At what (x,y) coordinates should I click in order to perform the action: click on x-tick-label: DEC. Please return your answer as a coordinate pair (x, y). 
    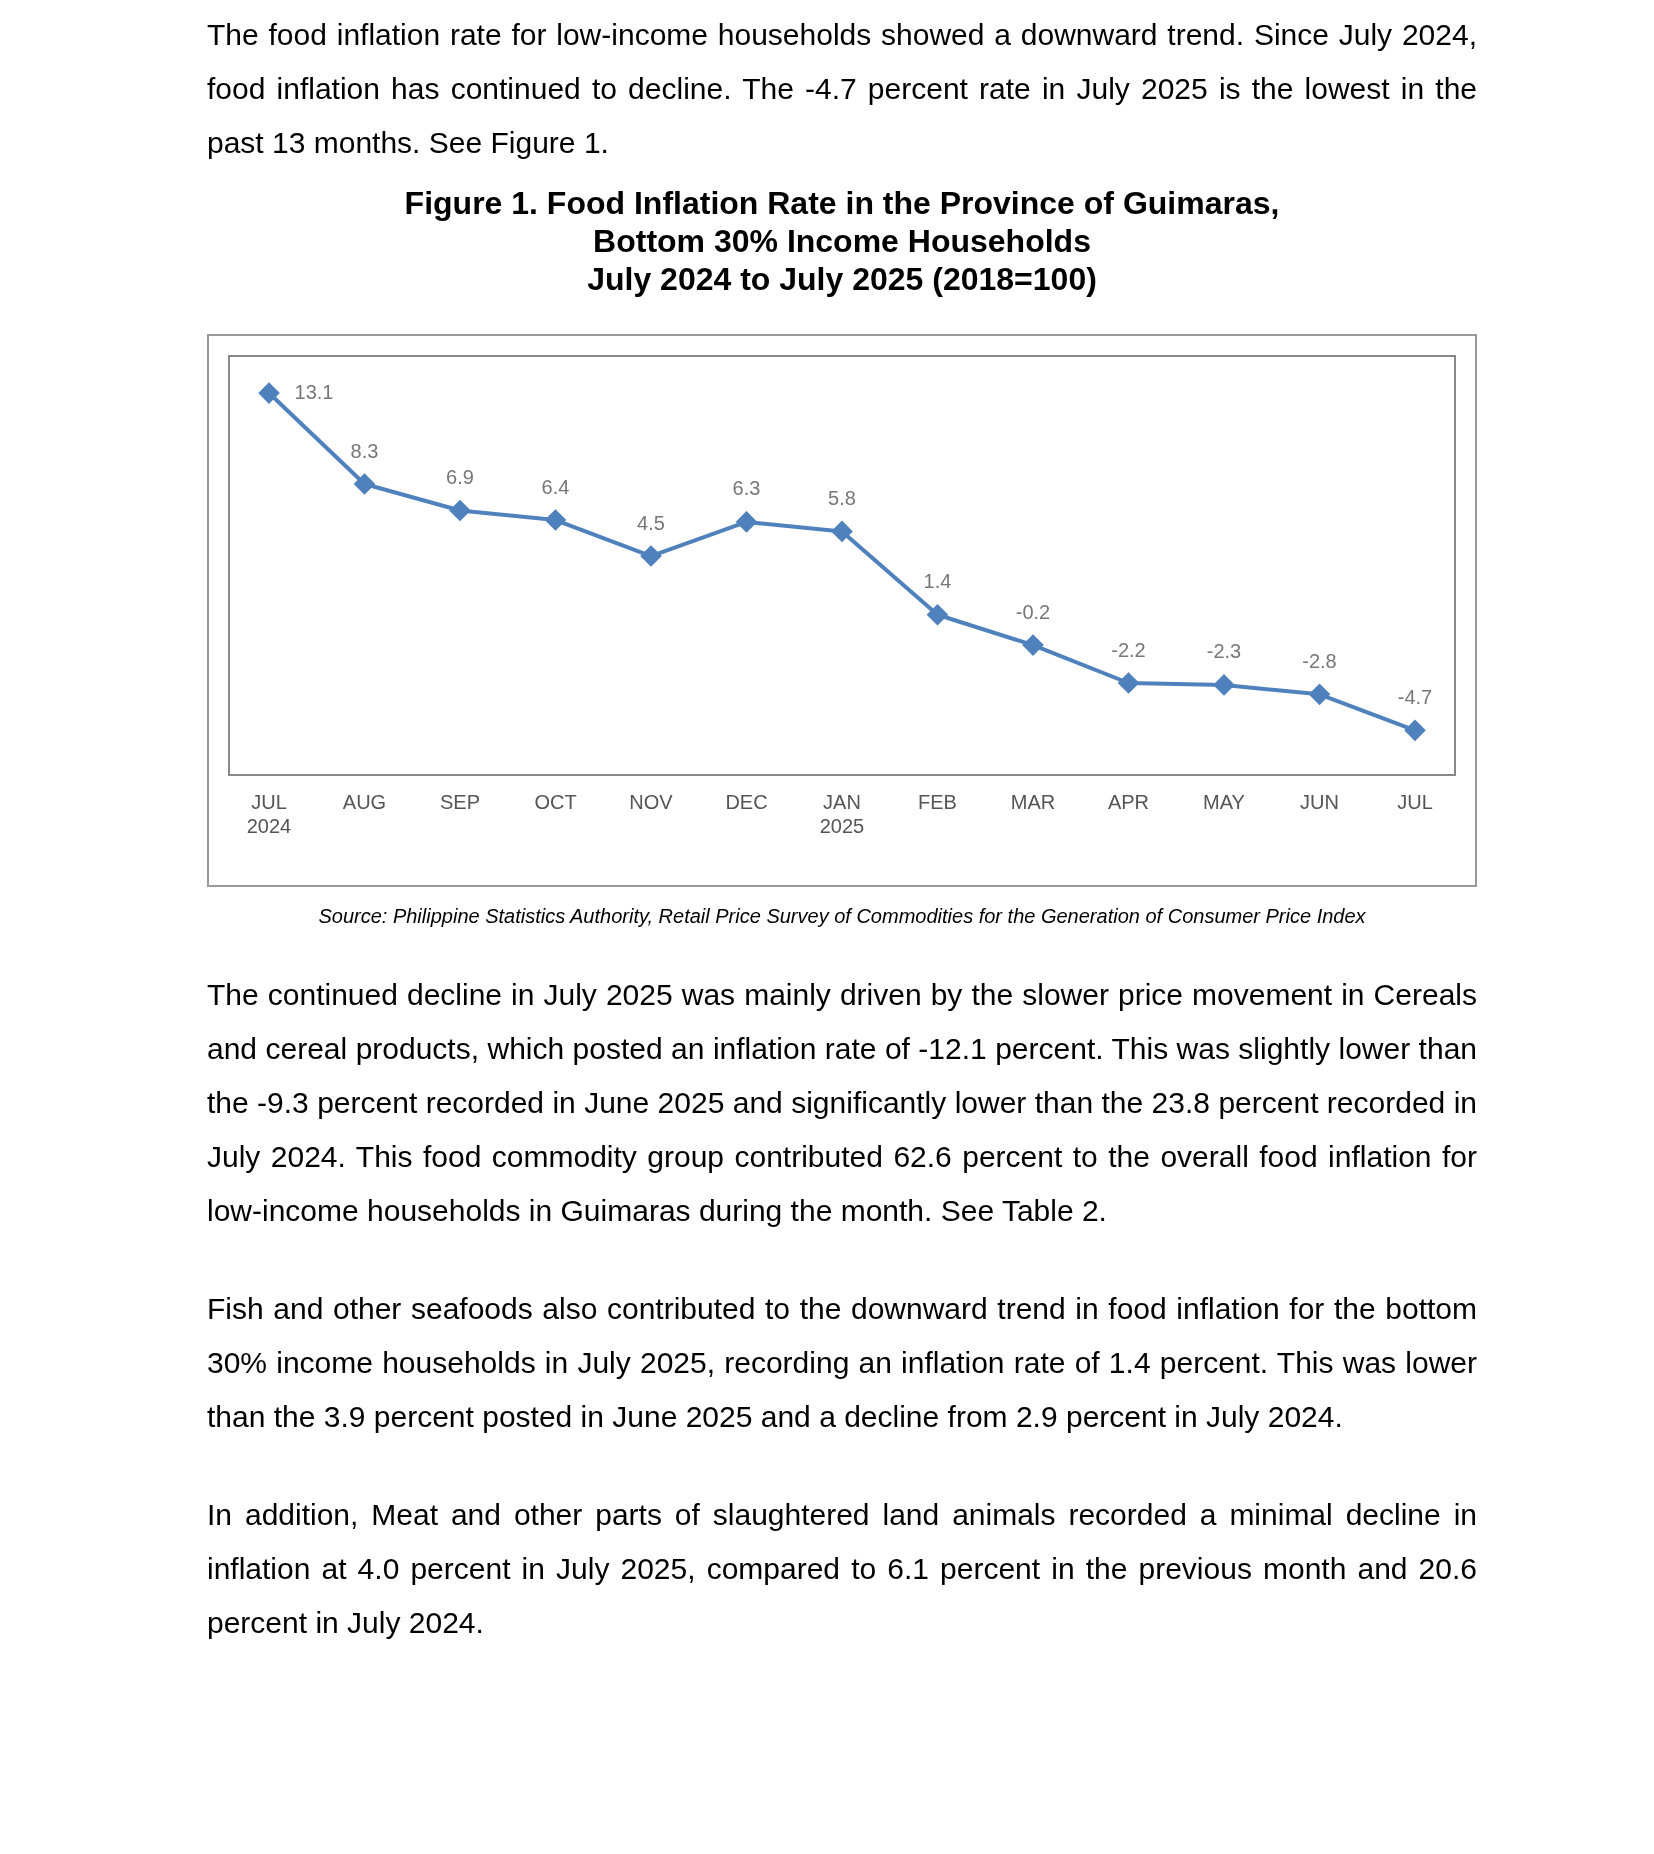
    Looking at the image, I should click on (746, 801).